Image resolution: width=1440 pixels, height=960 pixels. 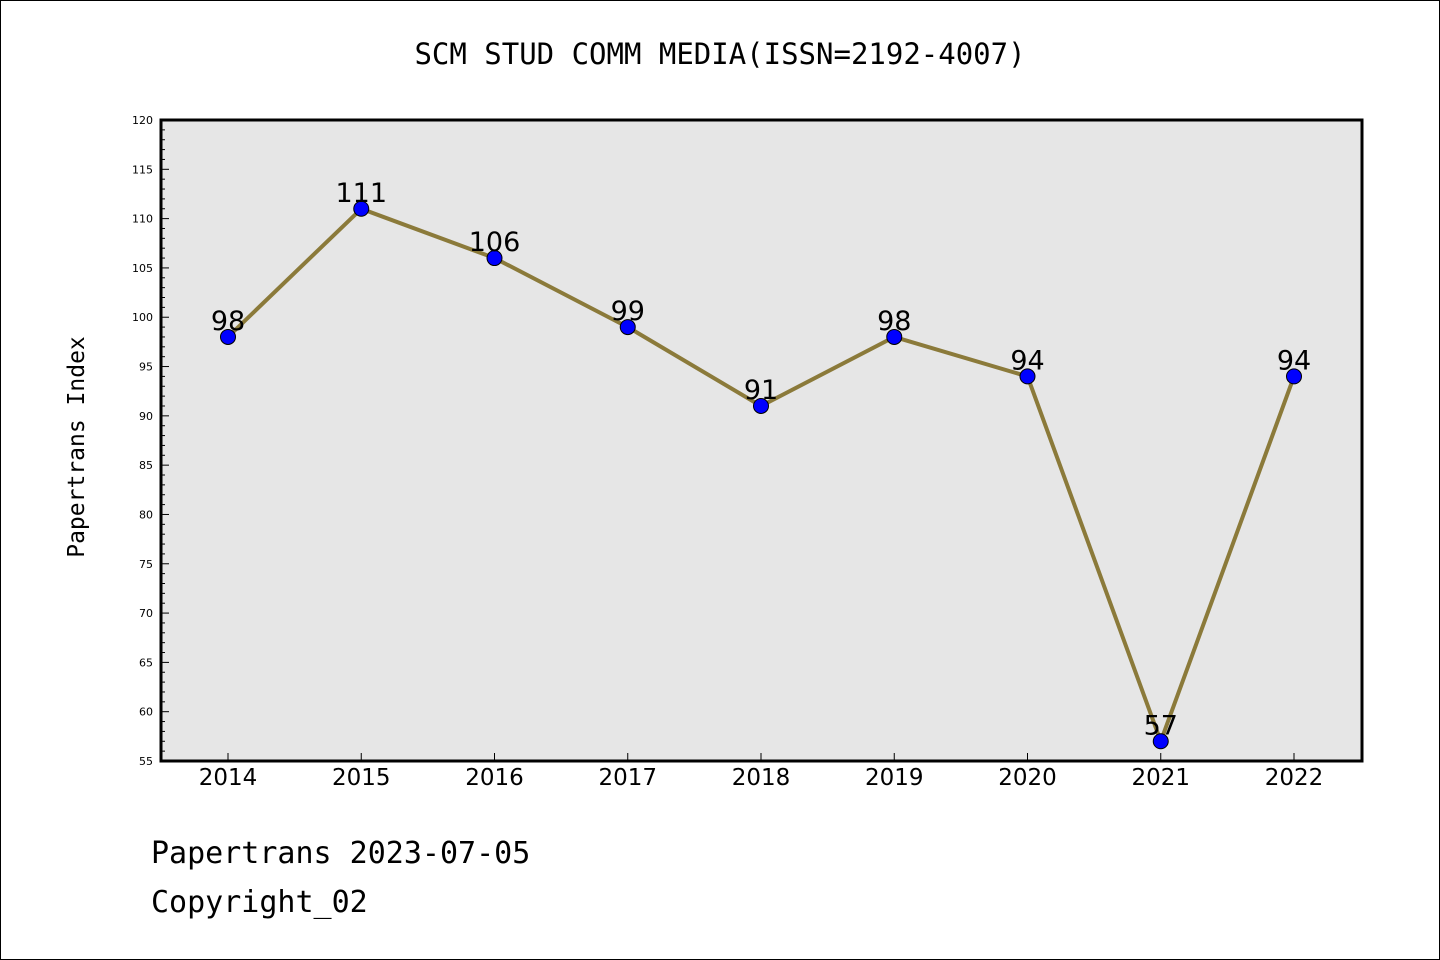 What do you see at coordinates (495, 242) in the screenshot?
I see `data-label: 106` at bounding box center [495, 242].